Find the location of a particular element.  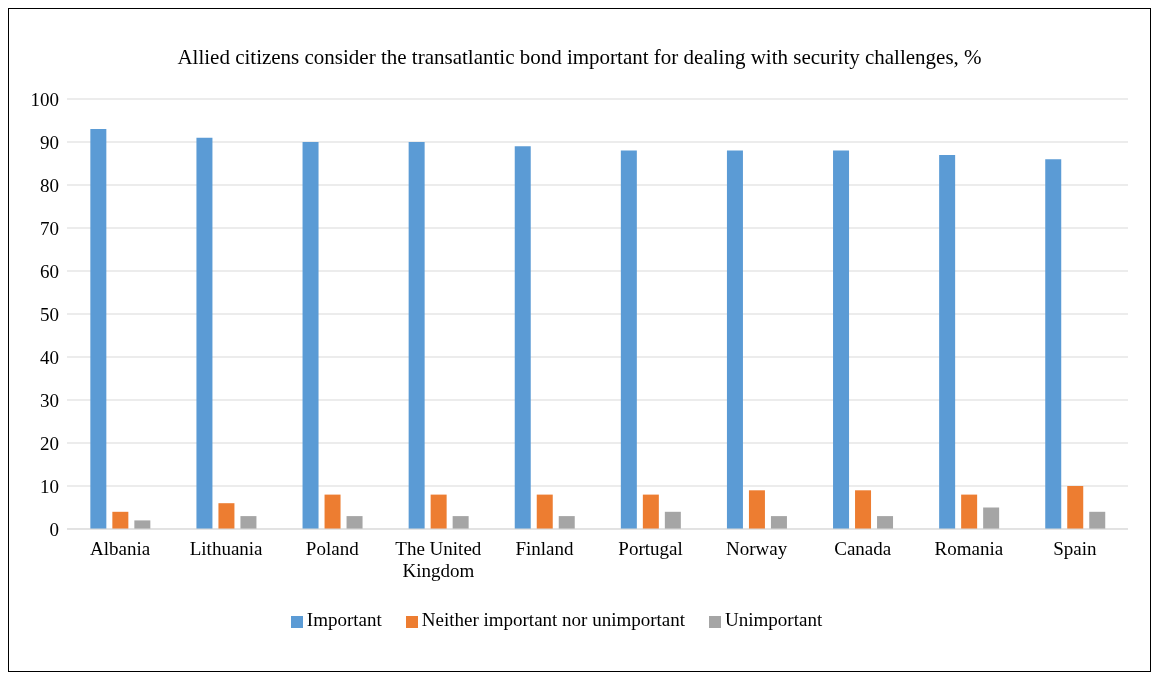

y-tick-label: 40 is located at coordinates (49, 357).